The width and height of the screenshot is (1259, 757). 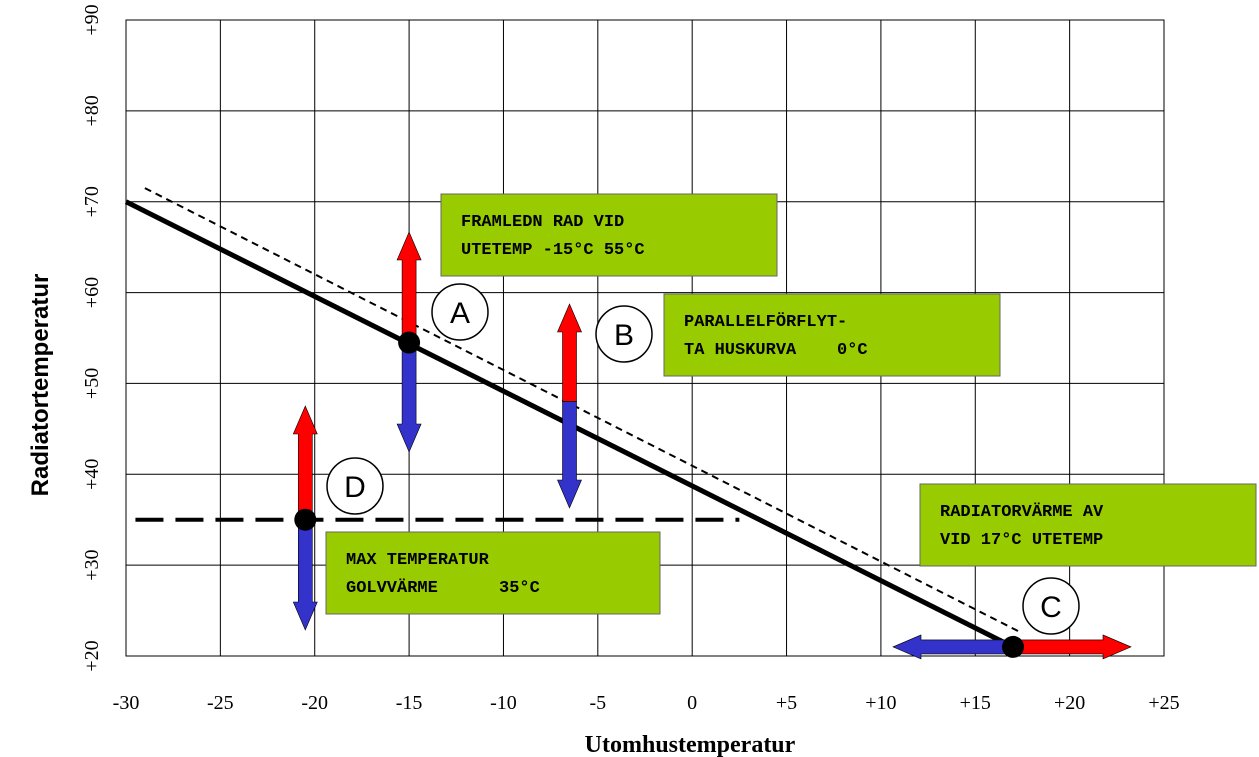 I want to click on label-text-B: B, so click(x=624, y=335).